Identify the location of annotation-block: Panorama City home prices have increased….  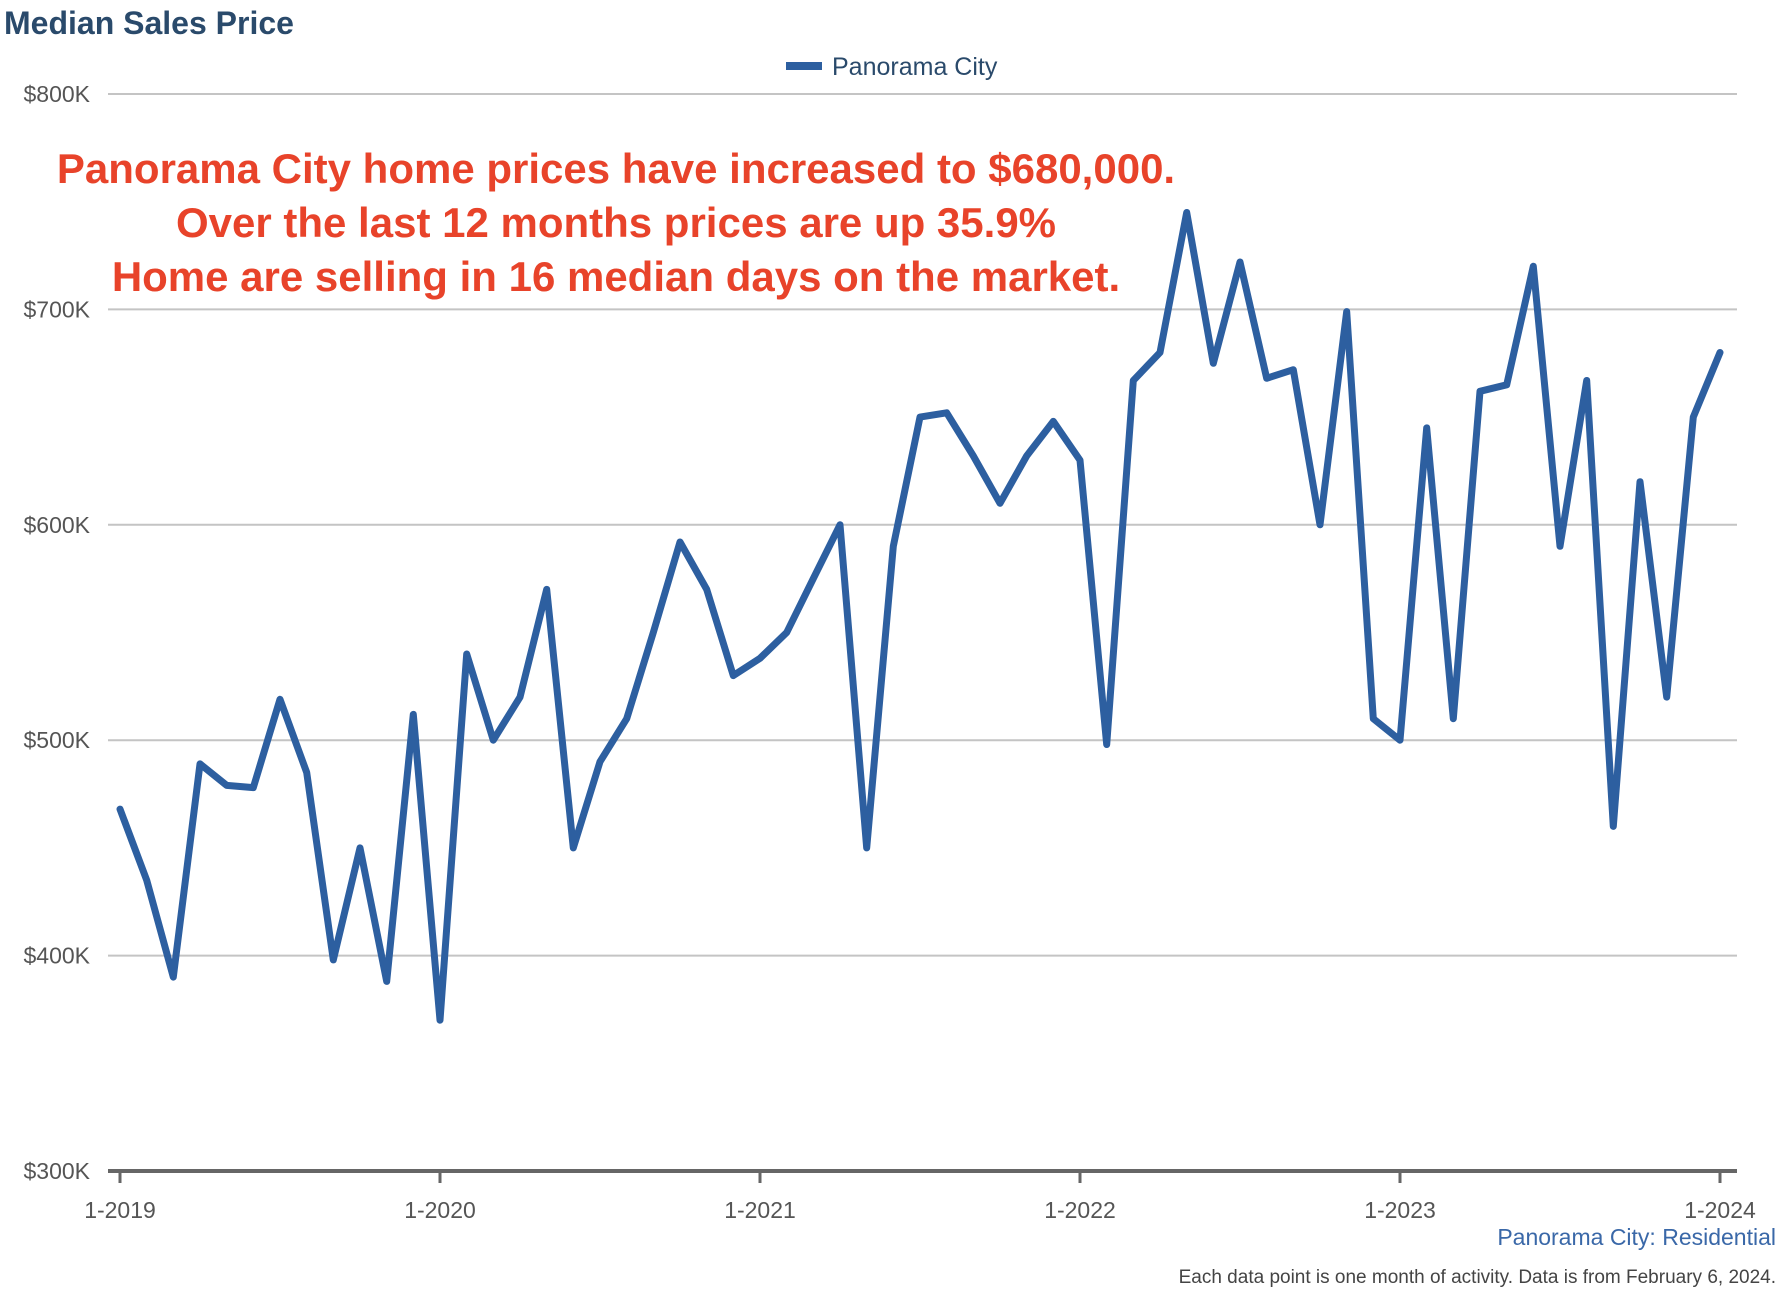
(616, 222).